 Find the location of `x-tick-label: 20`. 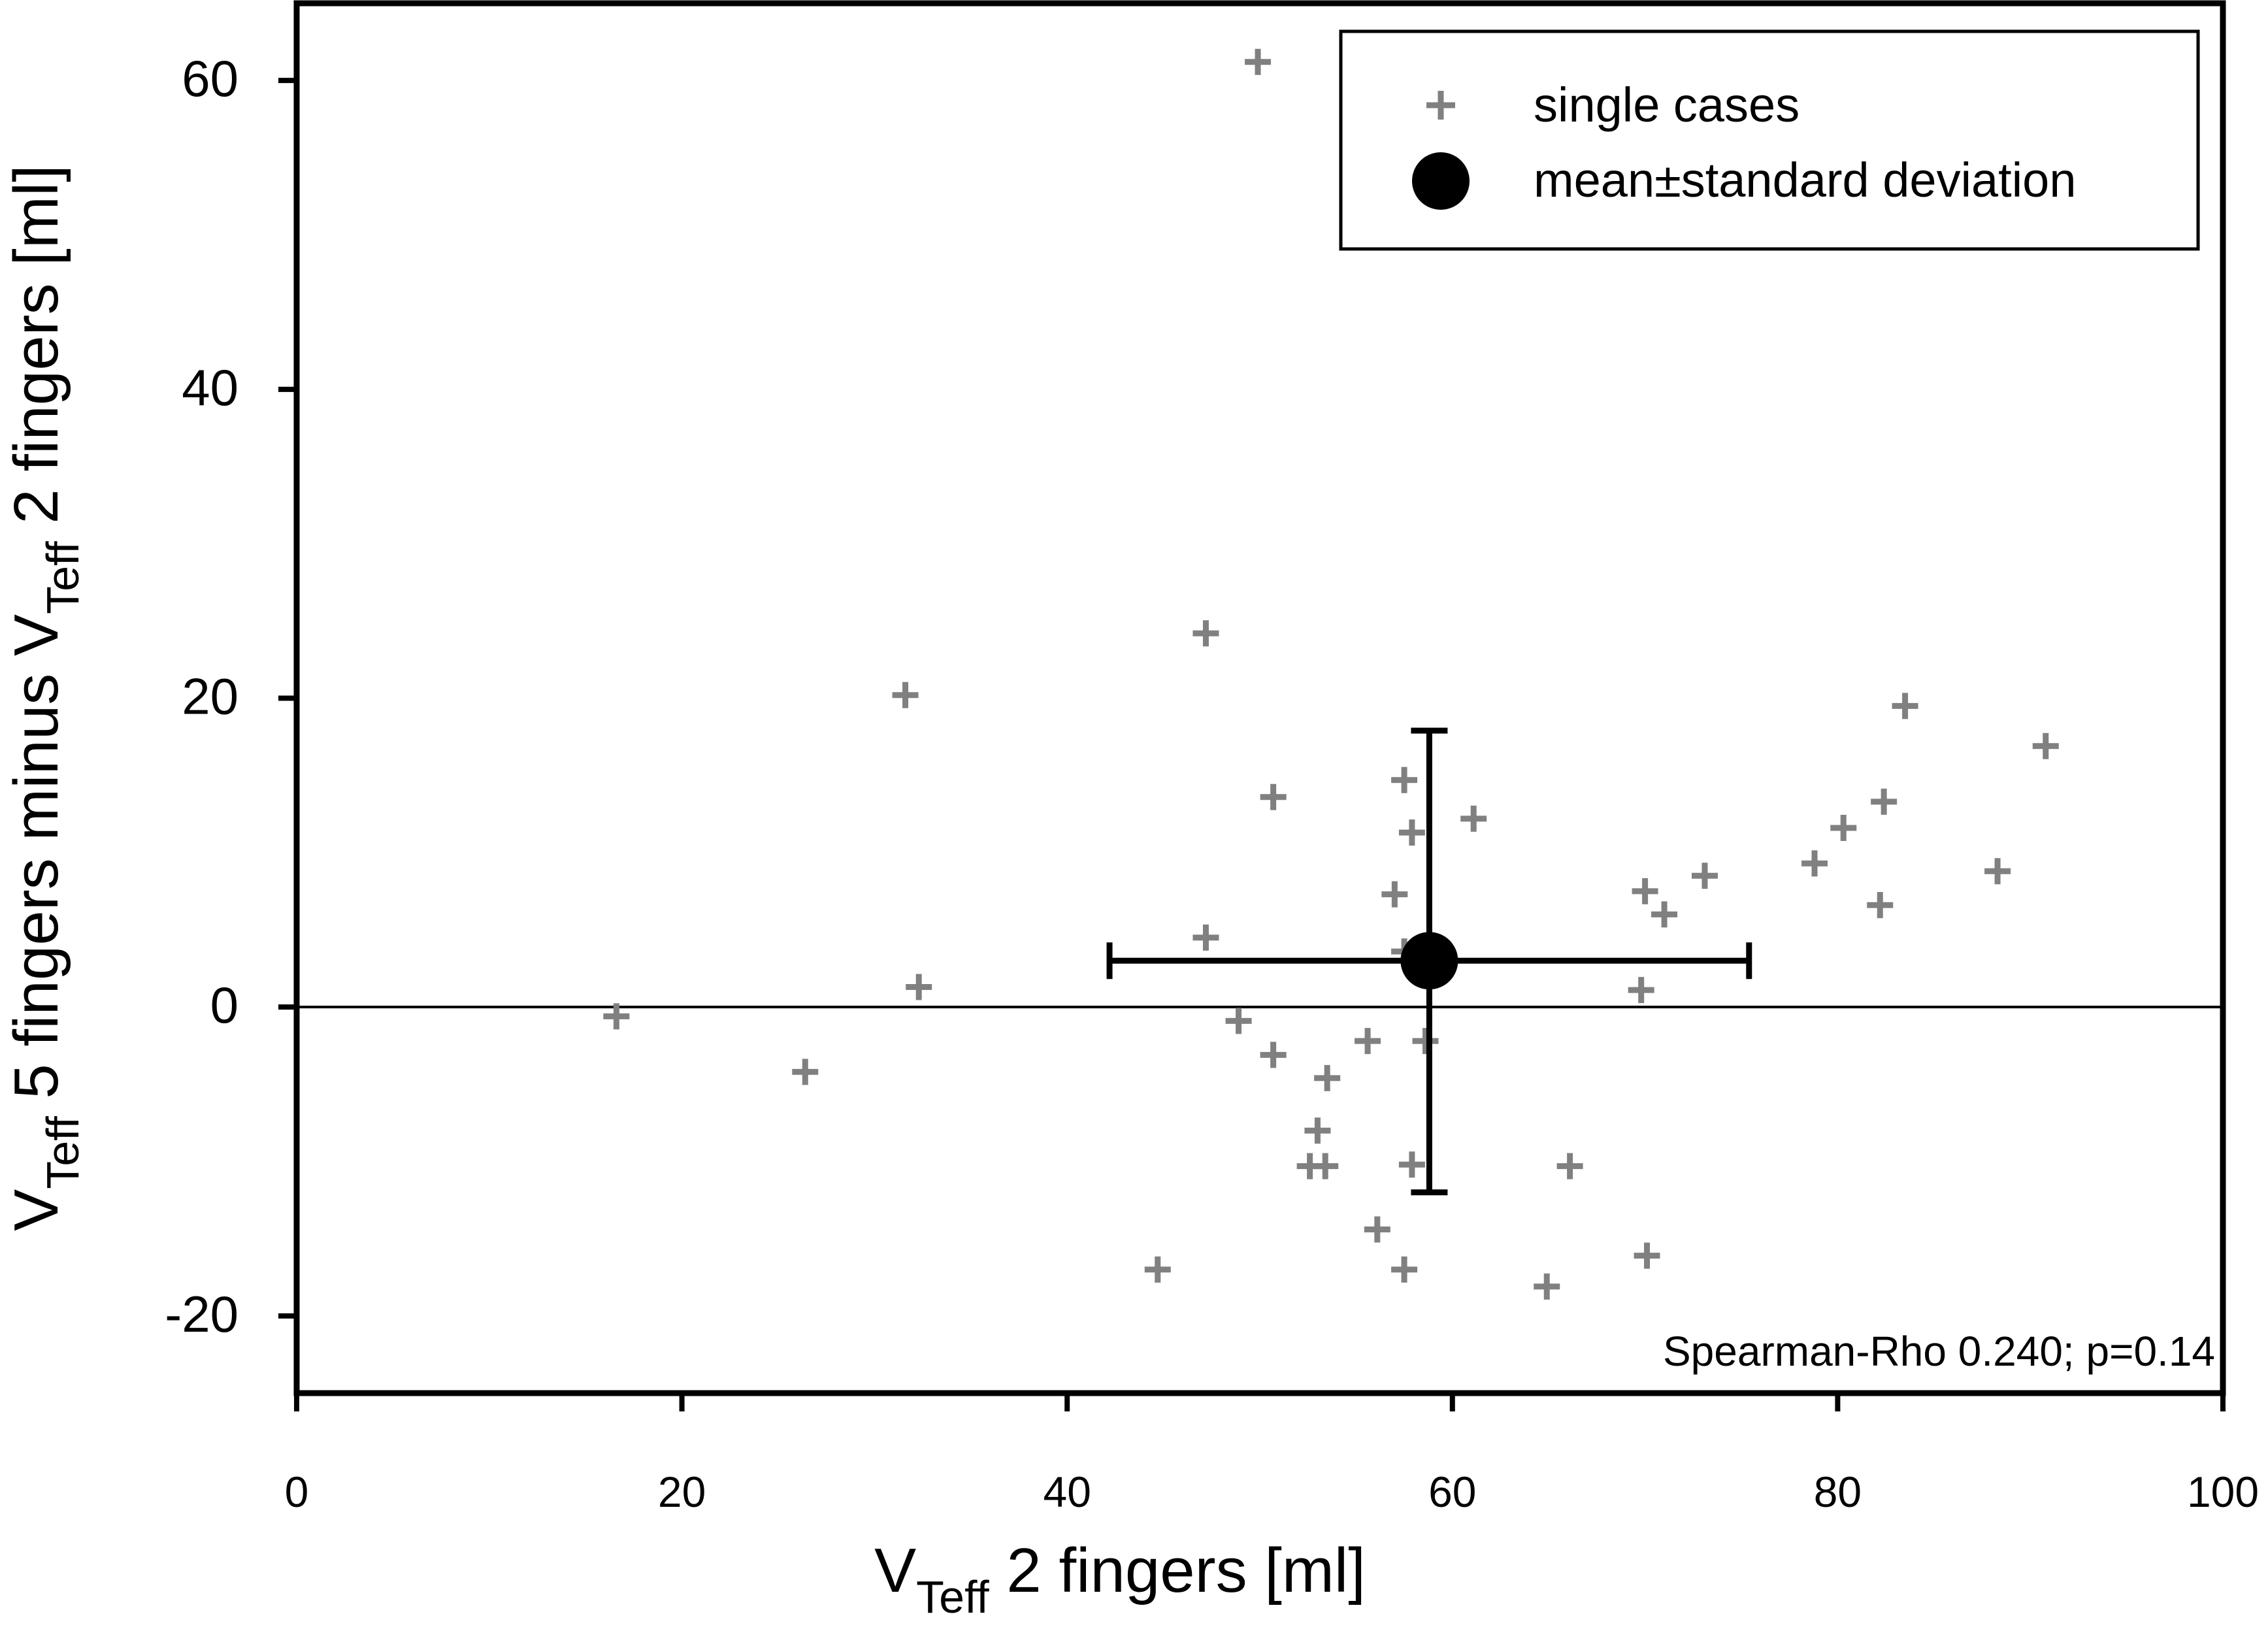

x-tick-label: 20 is located at coordinates (682, 1492).